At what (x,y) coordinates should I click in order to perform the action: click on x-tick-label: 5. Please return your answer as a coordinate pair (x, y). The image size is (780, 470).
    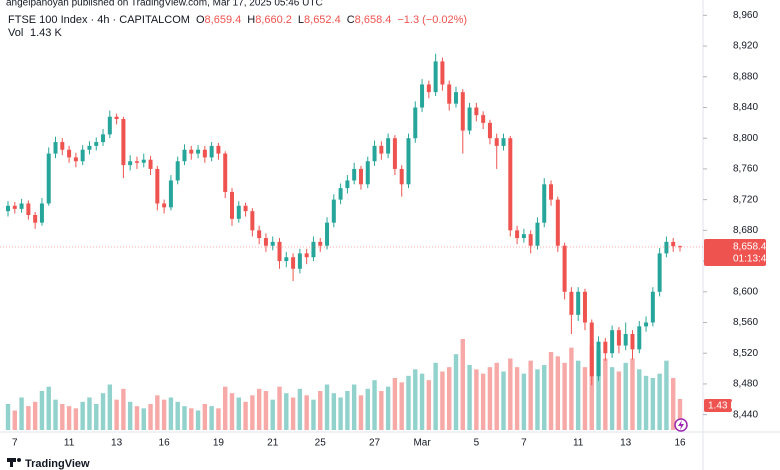
    Looking at the image, I should click on (477, 443).